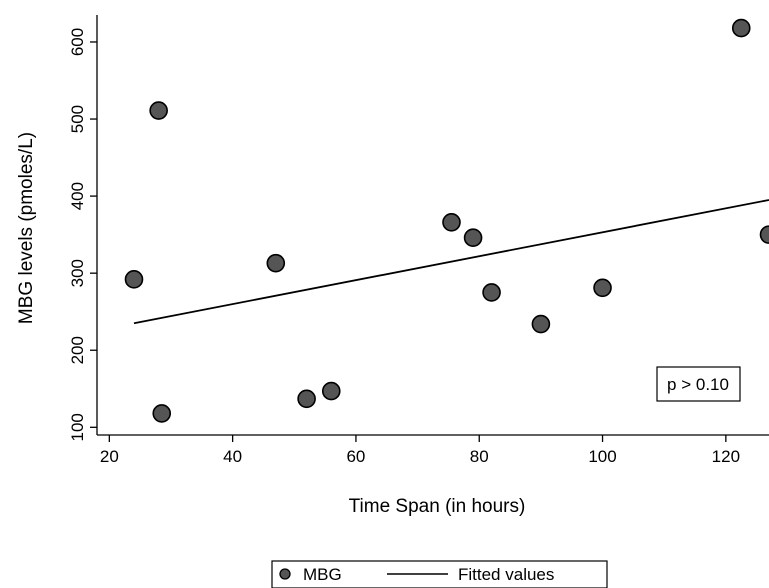 The image size is (769, 588). What do you see at coordinates (77, 42) in the screenshot?
I see `y-tick-label: 600` at bounding box center [77, 42].